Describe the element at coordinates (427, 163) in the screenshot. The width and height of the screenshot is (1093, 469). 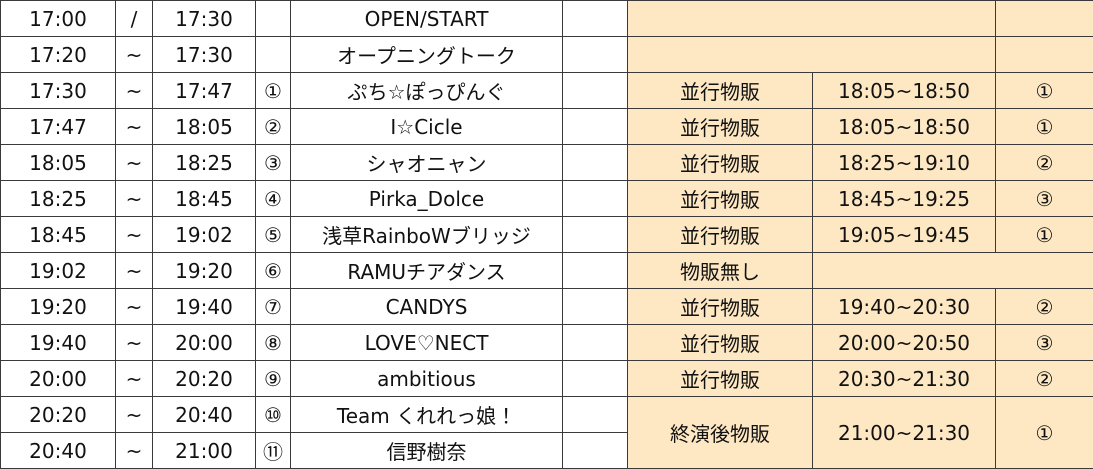
I see `performer: シャオニャン` at that location.